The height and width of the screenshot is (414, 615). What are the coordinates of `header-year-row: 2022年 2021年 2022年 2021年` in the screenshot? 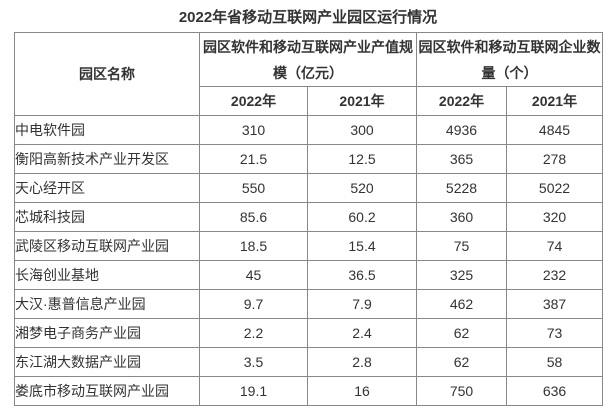 It's located at (309, 101).